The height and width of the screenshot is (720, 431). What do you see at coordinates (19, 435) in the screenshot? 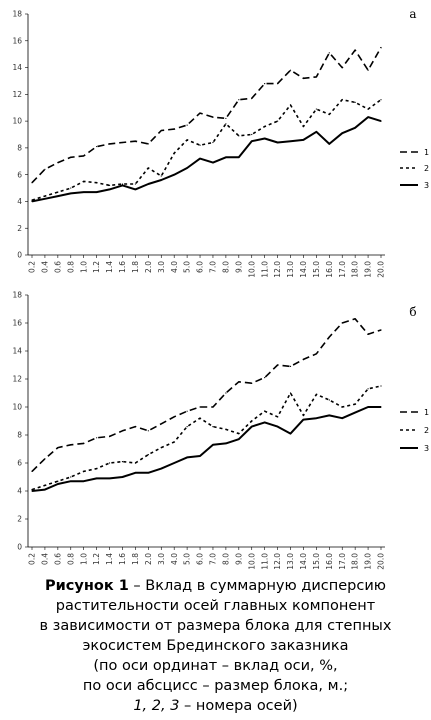
I see `y-tick-label: 8` at bounding box center [19, 435].